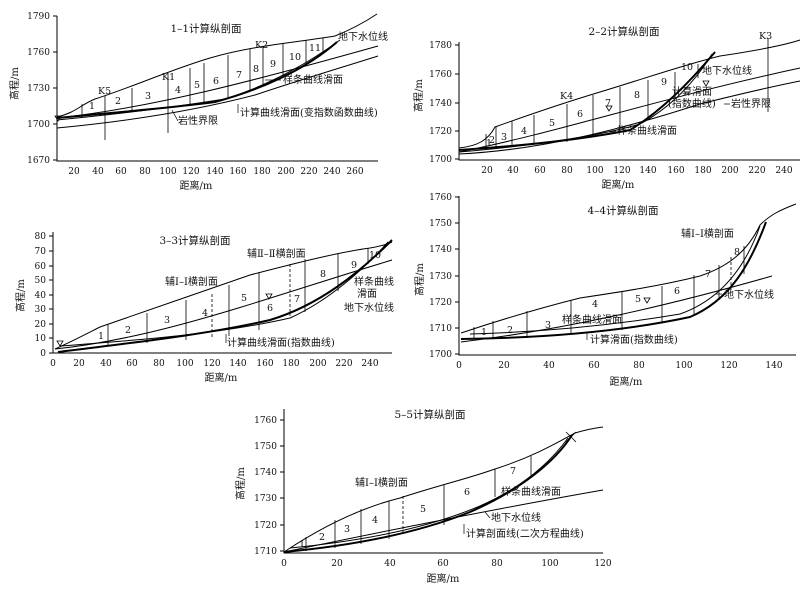 This screenshot has width=811, height=590. What do you see at coordinates (467, 492) in the screenshot?
I see `p5-slice-label: 6` at bounding box center [467, 492].